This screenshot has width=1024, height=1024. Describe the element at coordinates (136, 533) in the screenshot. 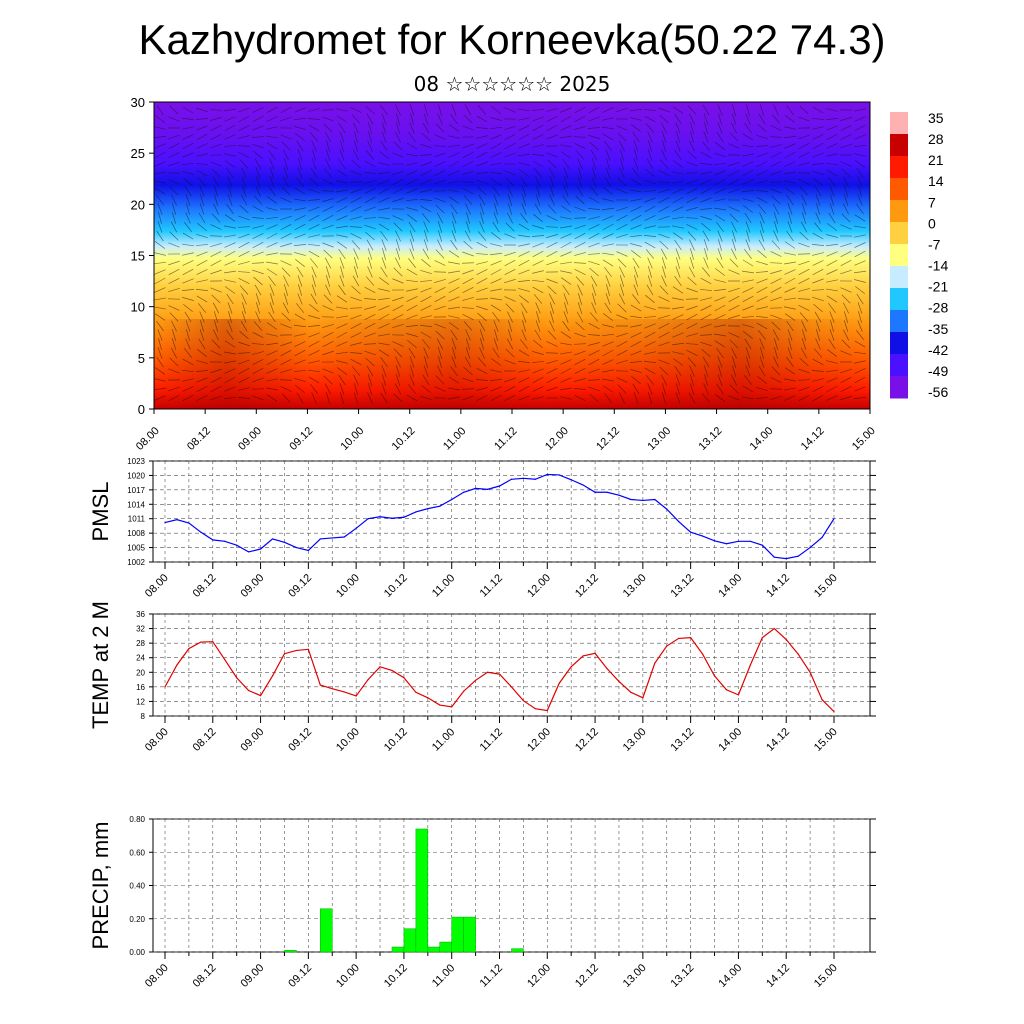

I see `y-tick-label: 1008` at that location.